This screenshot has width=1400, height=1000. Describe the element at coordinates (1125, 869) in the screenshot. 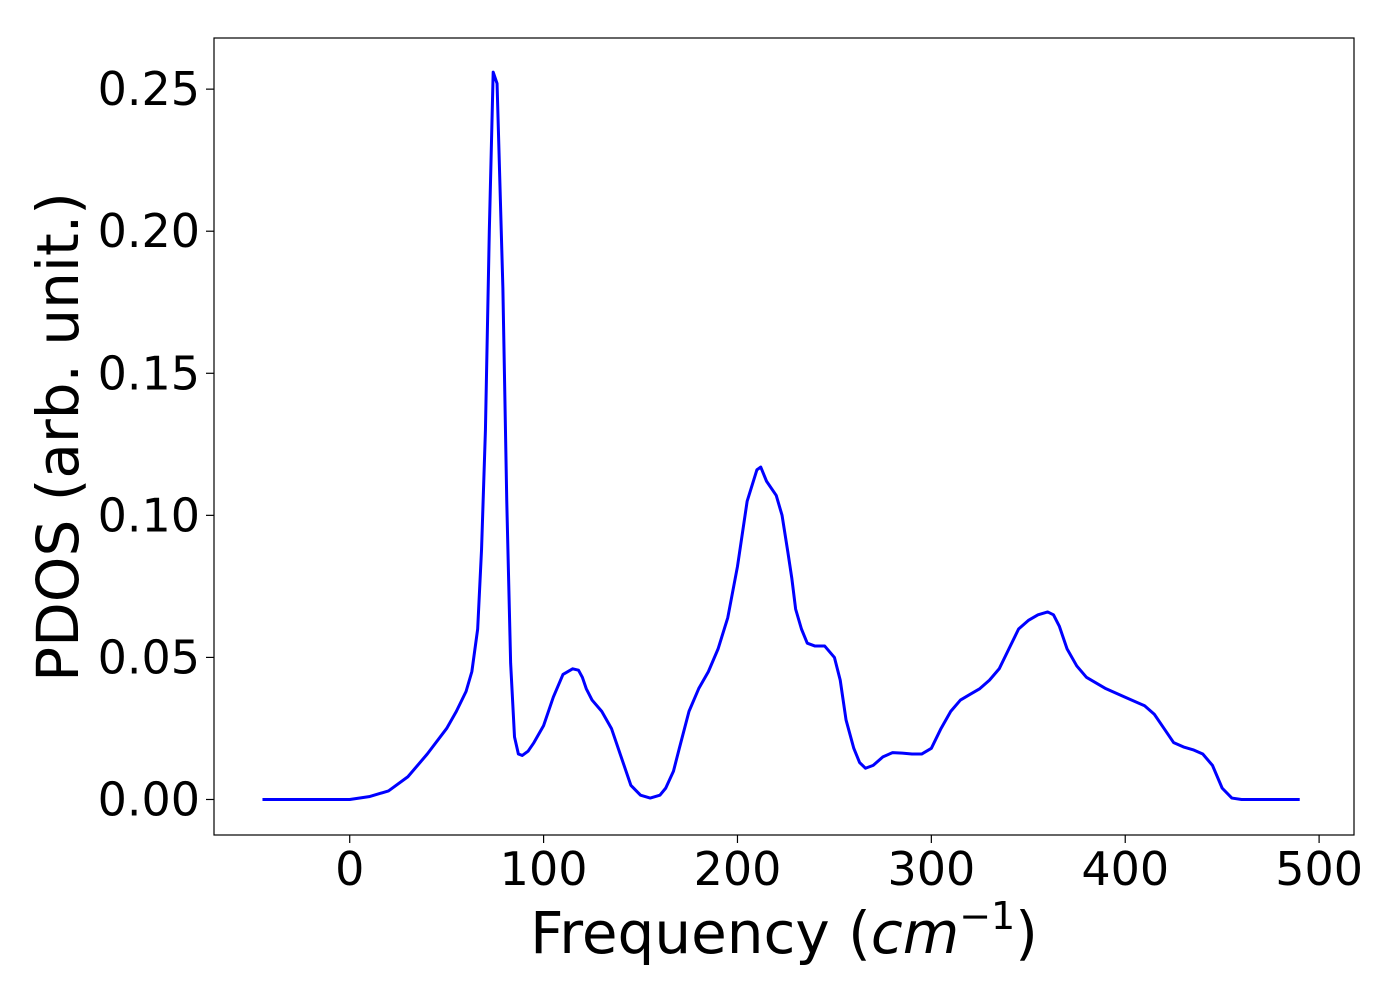

I see `x-tick-label: 400` at that location.